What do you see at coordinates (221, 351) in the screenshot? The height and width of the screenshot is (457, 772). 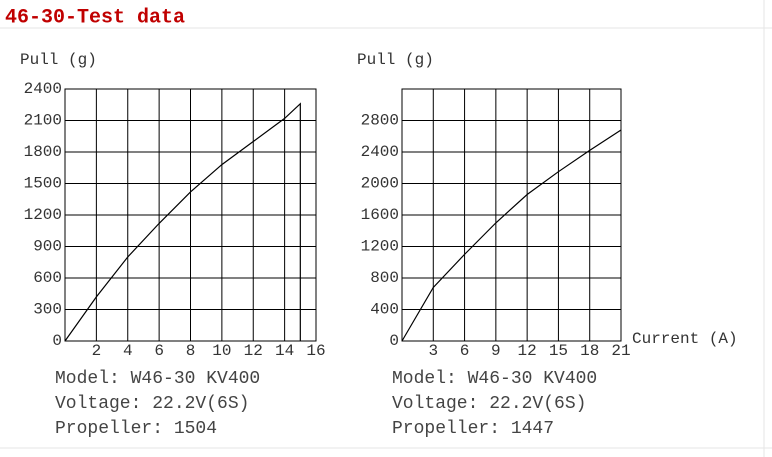 I see `x-tick-label: 10` at bounding box center [221, 351].